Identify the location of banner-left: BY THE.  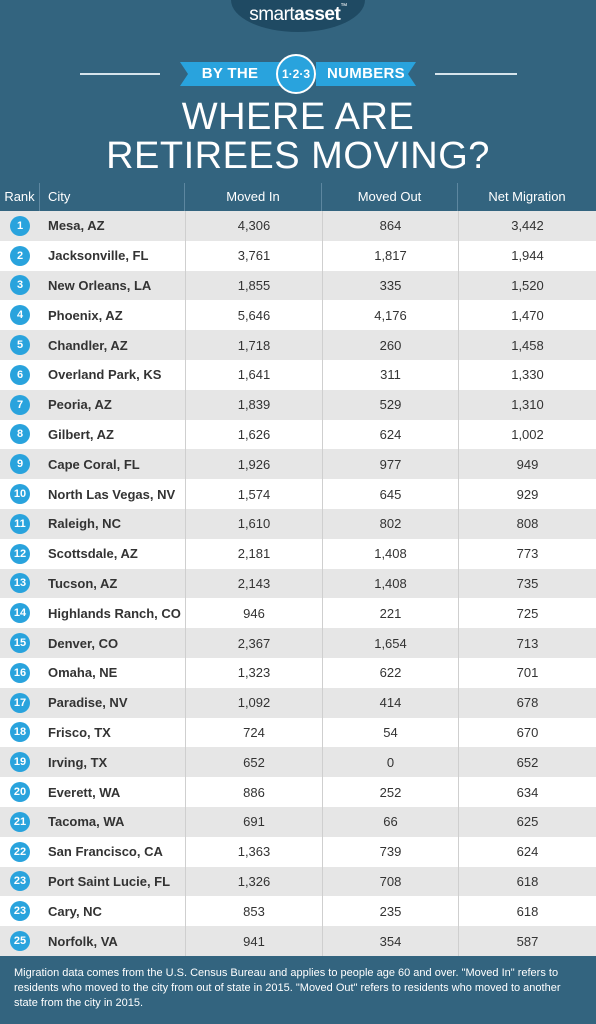
(230, 74).